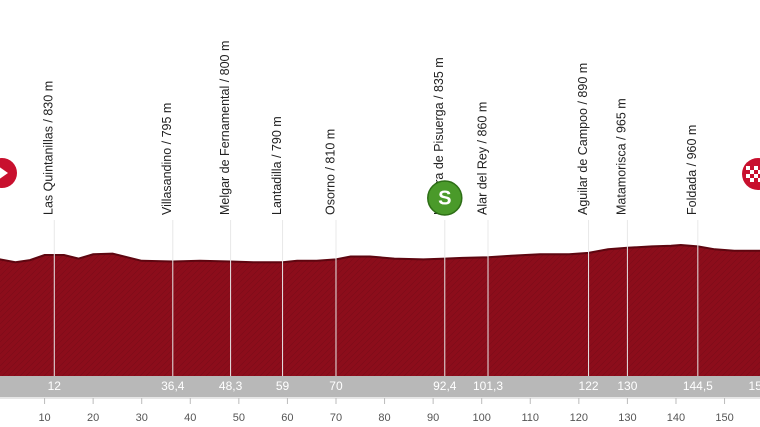 This screenshot has width=760, height=427. I want to click on x-tick-label: 60, so click(287, 418).